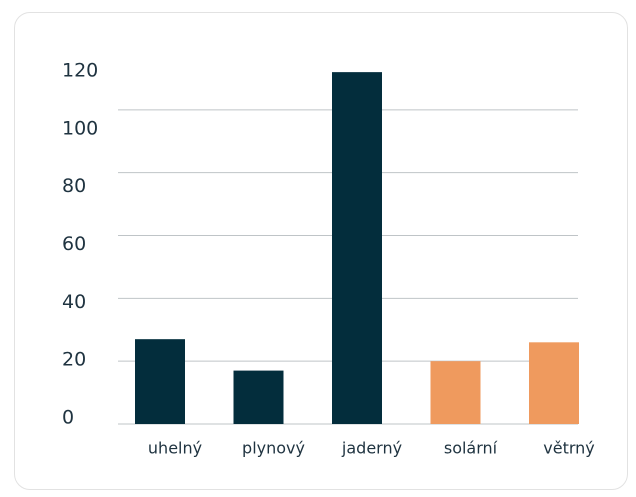 Image resolution: width=636 pixels, height=497 pixels. Describe the element at coordinates (471, 448) in the screenshot. I see `x-tick-label: solární` at that location.